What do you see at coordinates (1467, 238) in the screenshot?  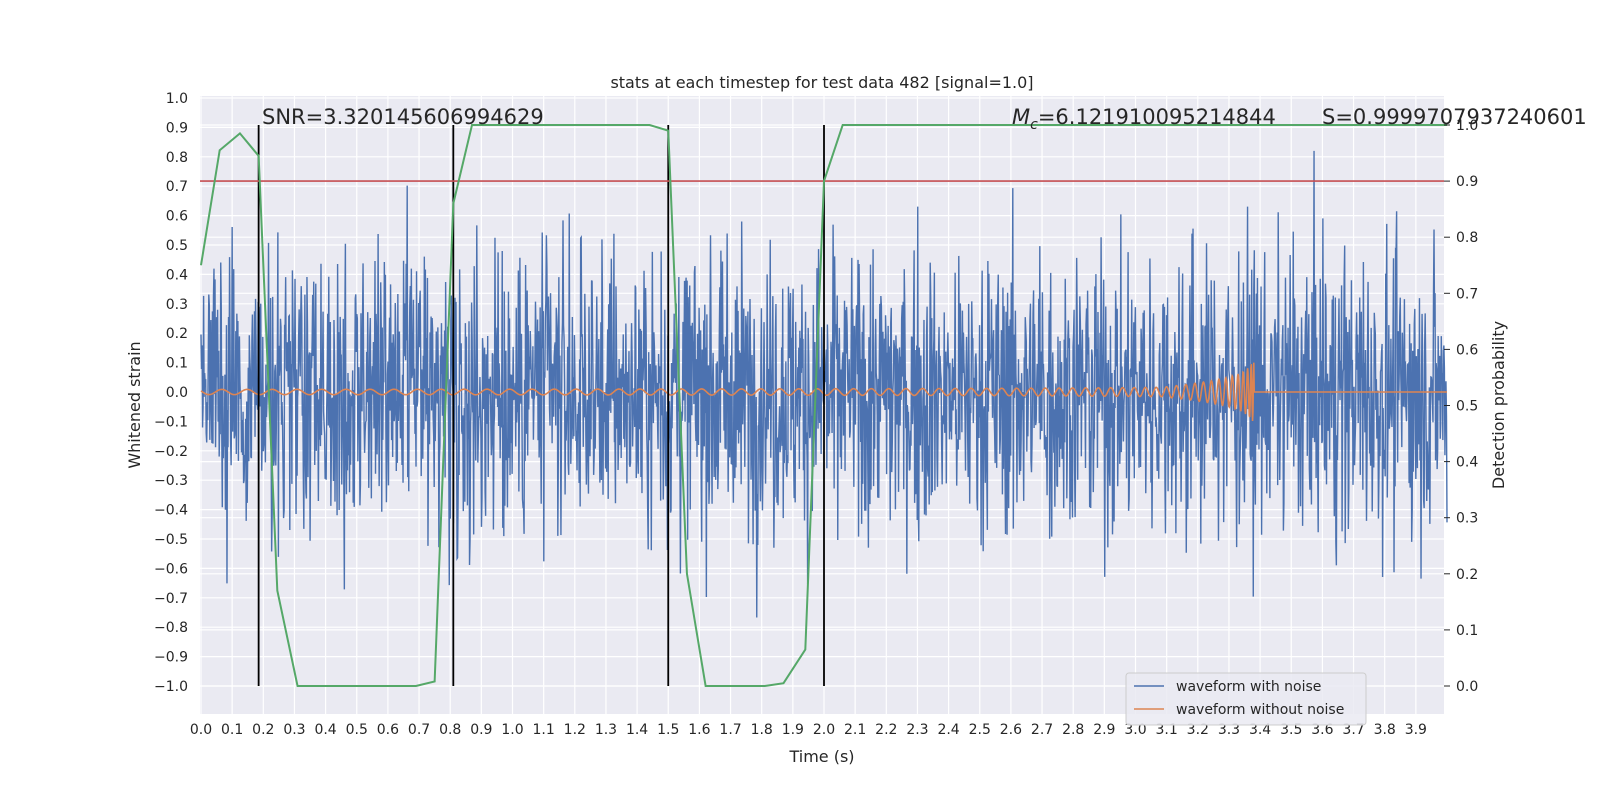 I see `y-right-tick-label: 0.8` at bounding box center [1467, 238].